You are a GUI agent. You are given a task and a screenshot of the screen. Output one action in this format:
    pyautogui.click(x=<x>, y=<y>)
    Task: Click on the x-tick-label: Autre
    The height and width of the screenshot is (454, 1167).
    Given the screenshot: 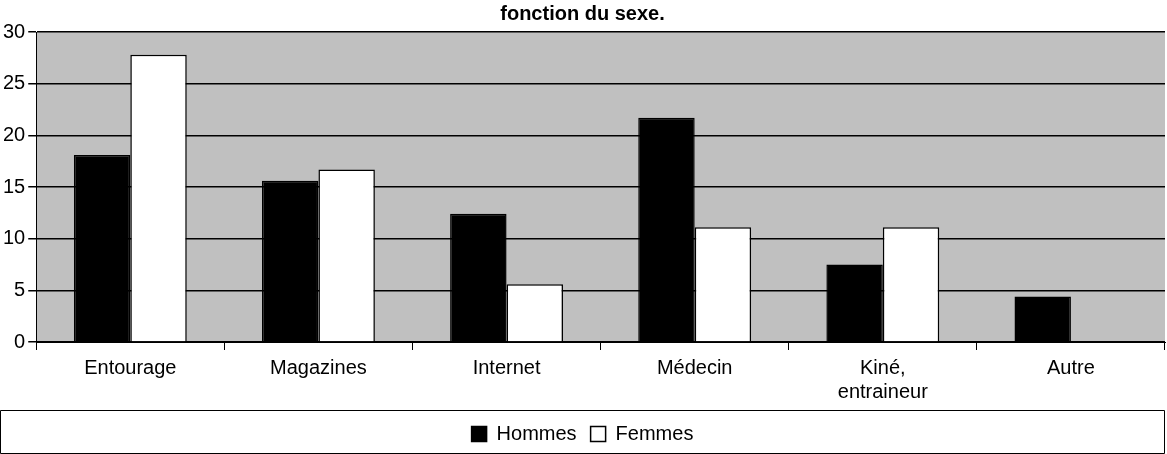 What is the action you would take?
    pyautogui.click(x=1071, y=366)
    